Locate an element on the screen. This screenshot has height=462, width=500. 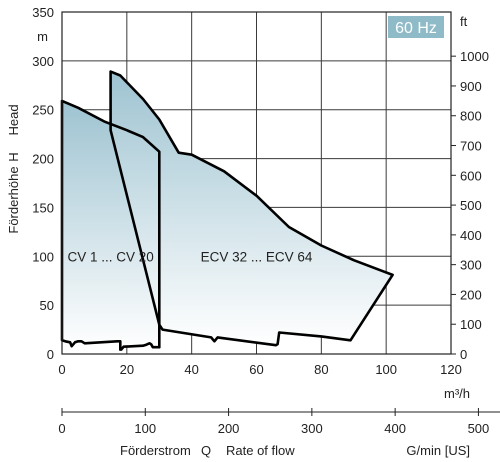
x-bottom-tick-label: 500 is located at coordinates (479, 428).